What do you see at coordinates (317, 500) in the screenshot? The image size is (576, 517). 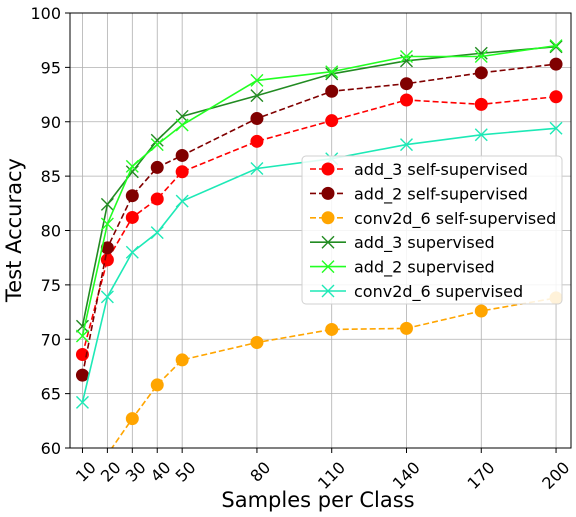 I see `x-axis-label: Samples per Class` at bounding box center [317, 500].